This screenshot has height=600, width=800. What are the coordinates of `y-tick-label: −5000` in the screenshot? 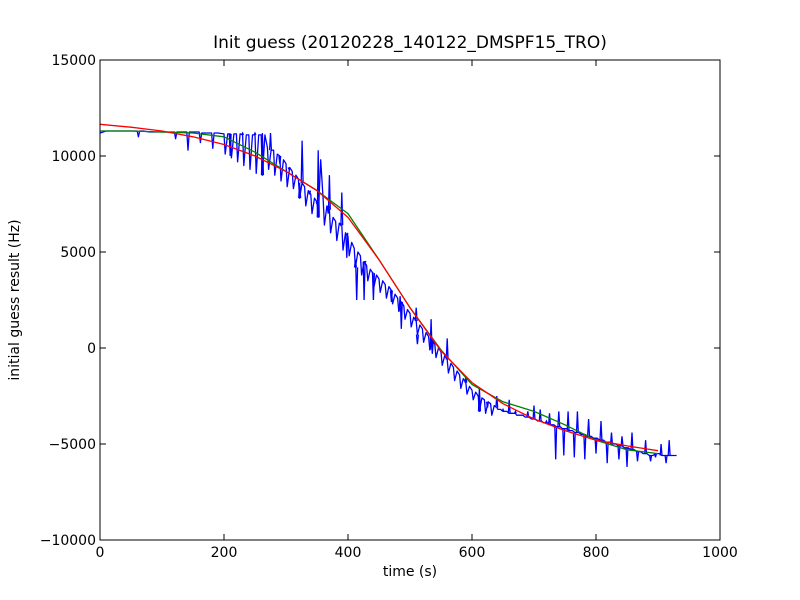 It's located at (72, 445).